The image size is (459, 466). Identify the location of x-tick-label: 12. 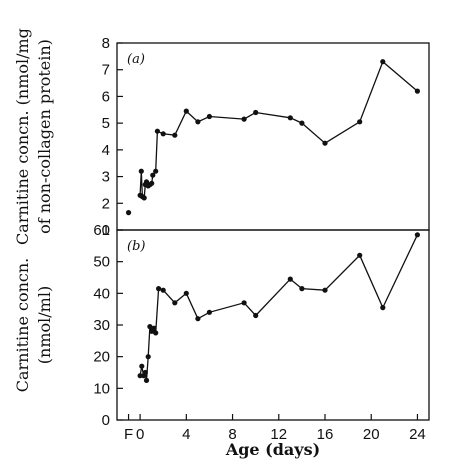
(278, 434).